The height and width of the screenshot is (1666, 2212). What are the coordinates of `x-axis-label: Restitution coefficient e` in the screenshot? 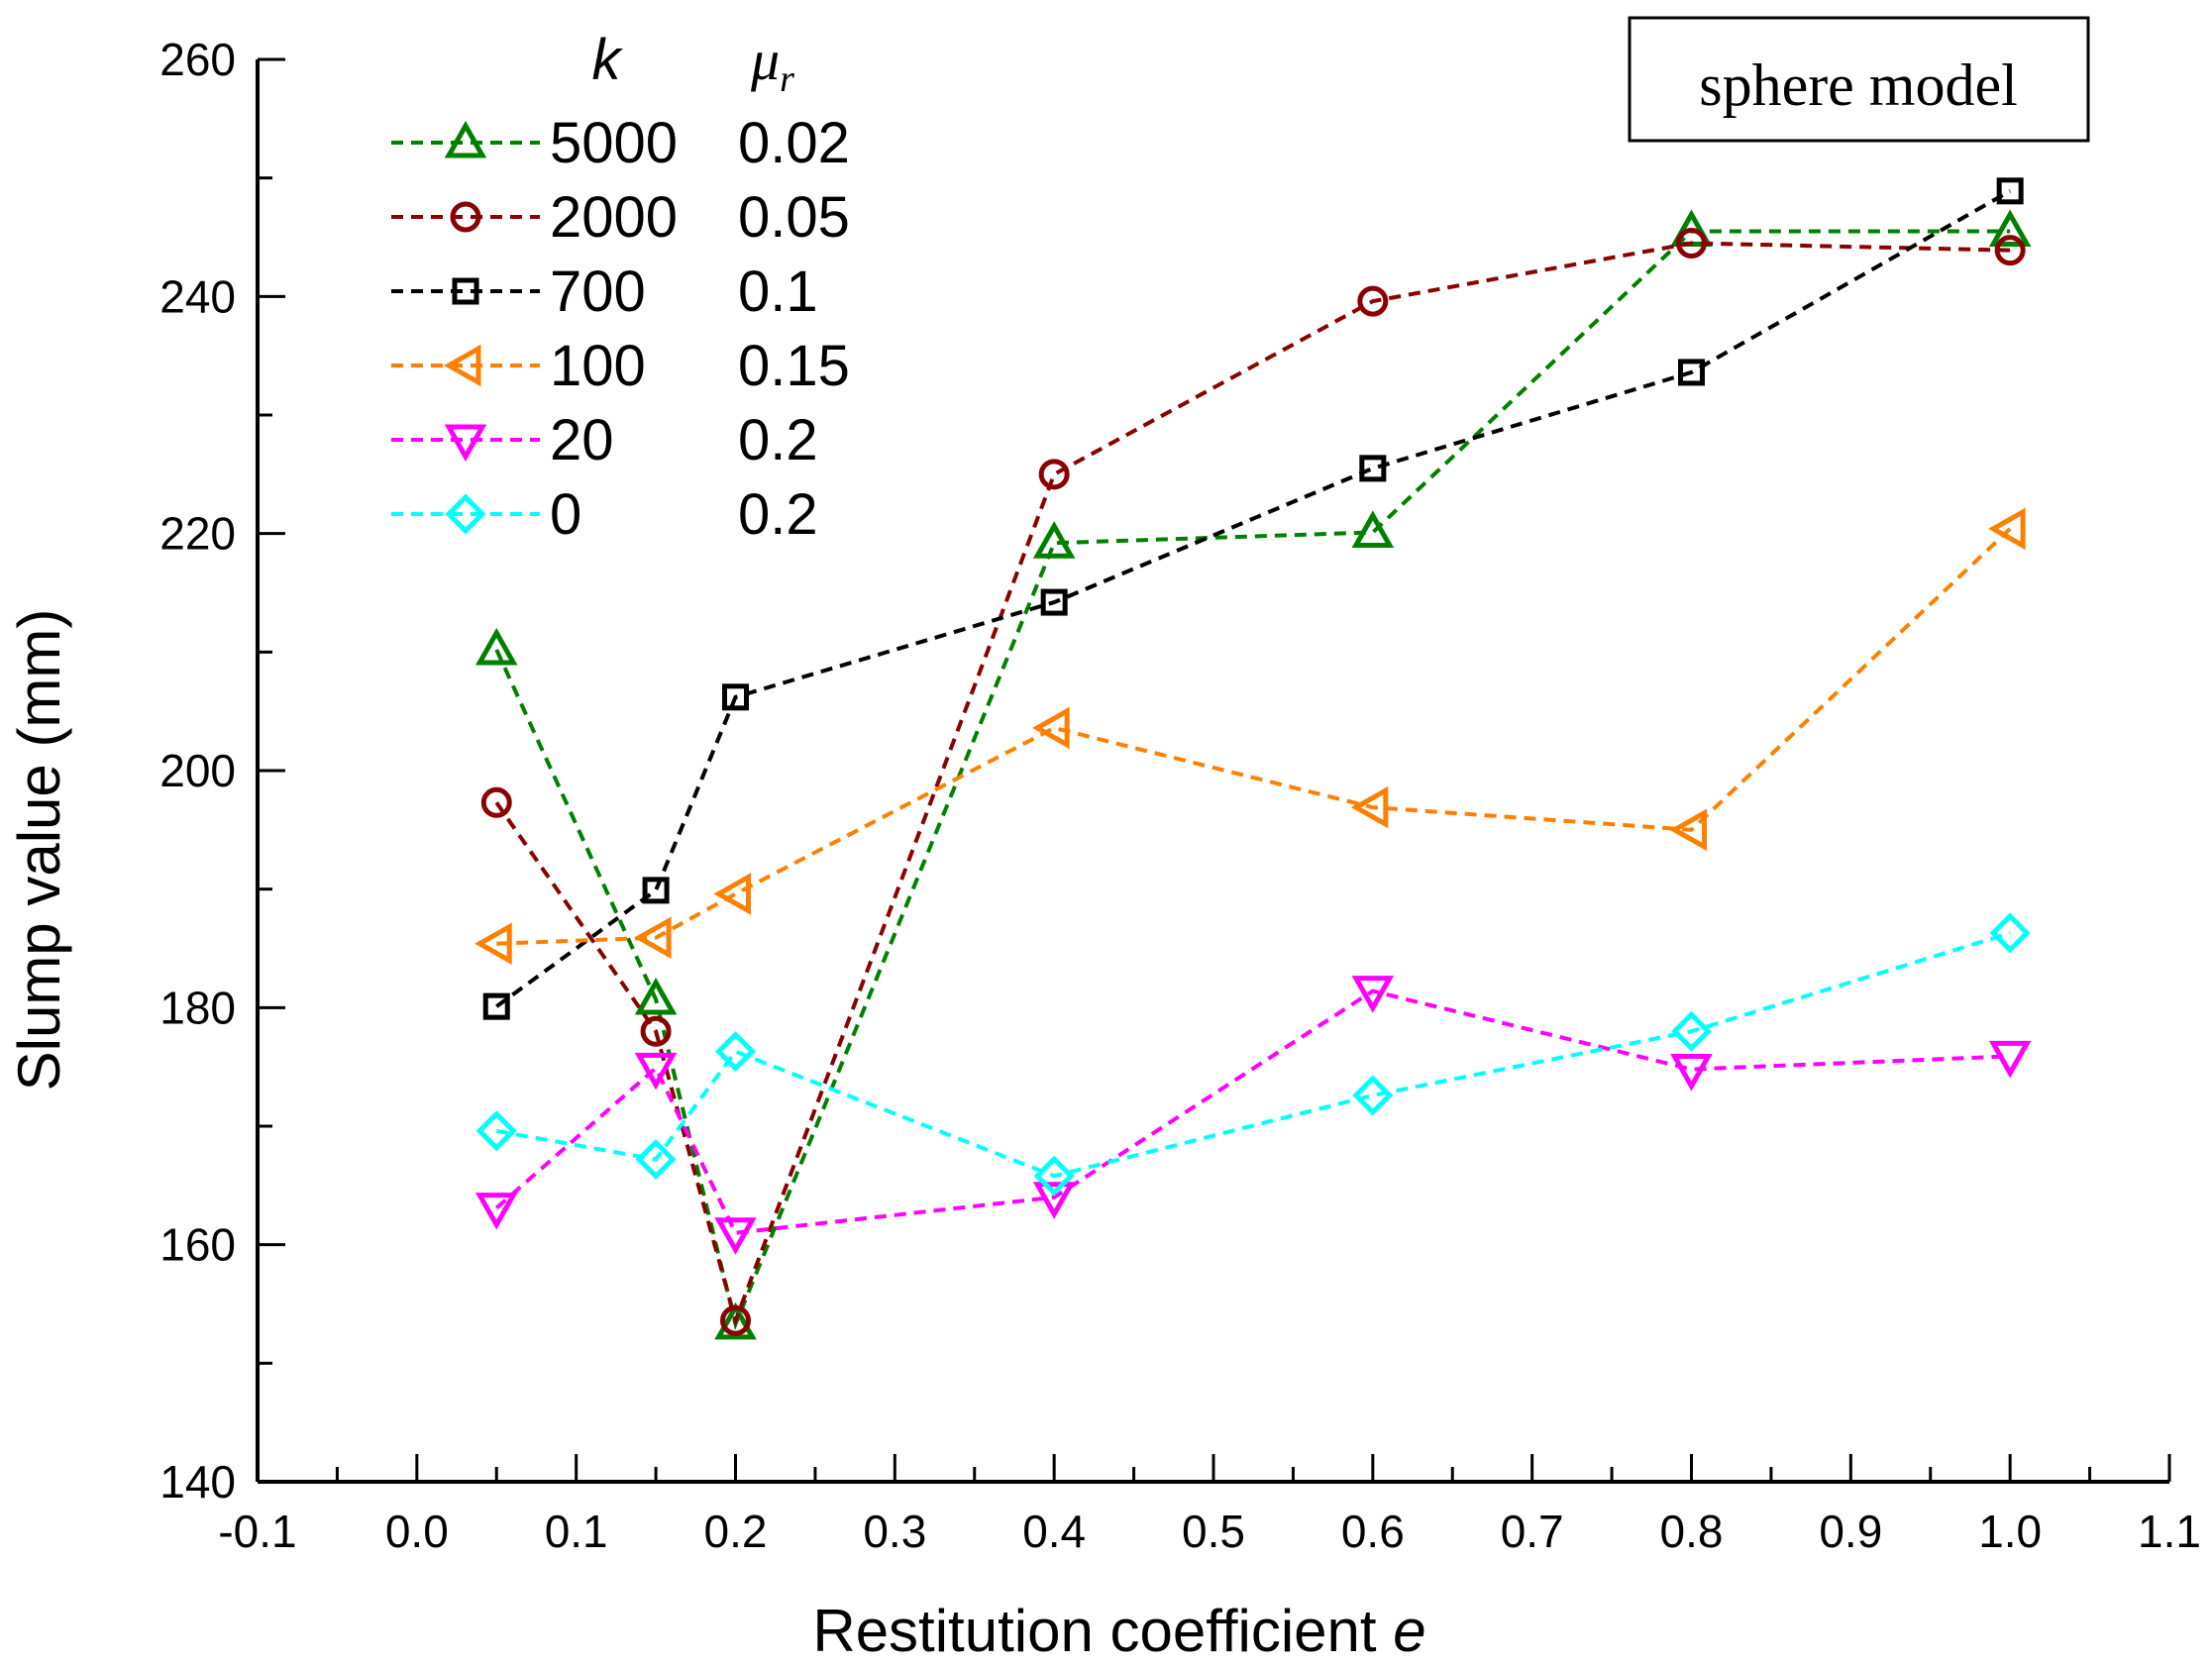 It's located at (1118, 1631).